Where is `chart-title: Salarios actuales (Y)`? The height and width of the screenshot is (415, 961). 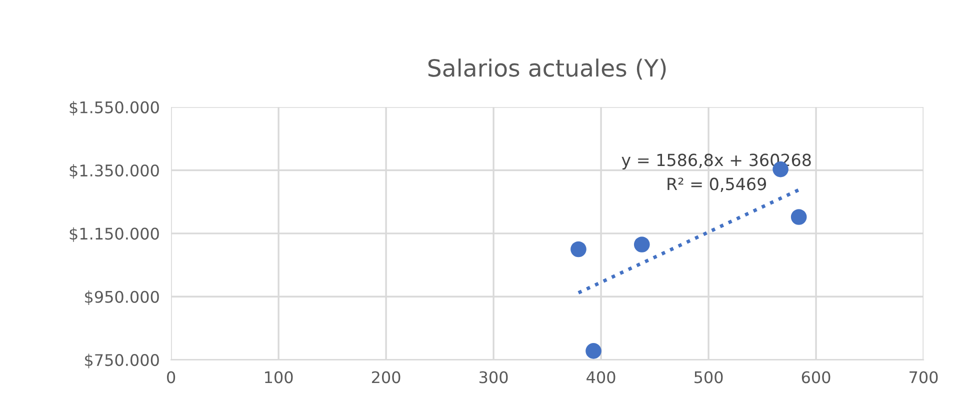
chart-title: Salarios actuales (Y) is located at coordinates (547, 69).